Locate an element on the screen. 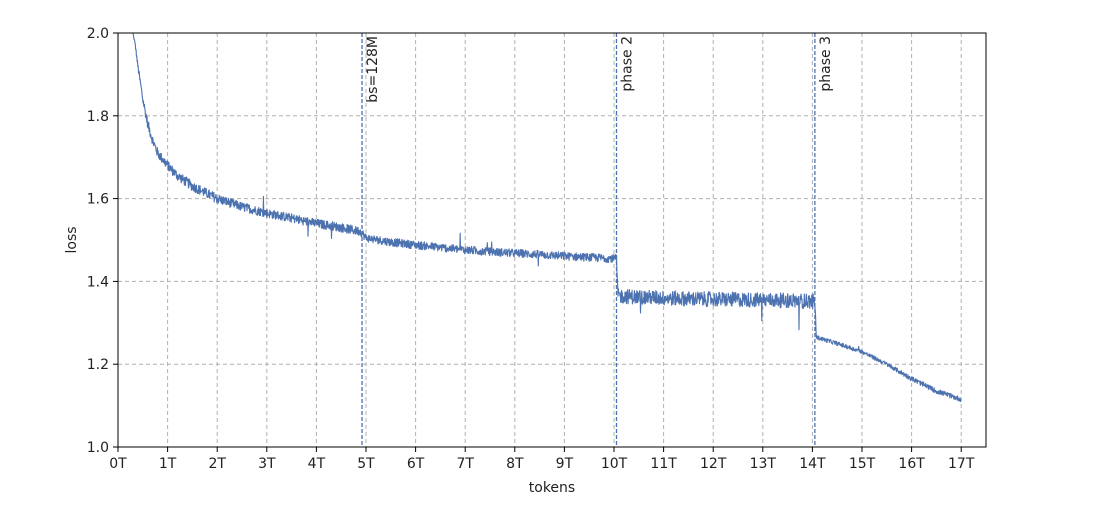  x-tick-label: 8T is located at coordinates (515, 464).